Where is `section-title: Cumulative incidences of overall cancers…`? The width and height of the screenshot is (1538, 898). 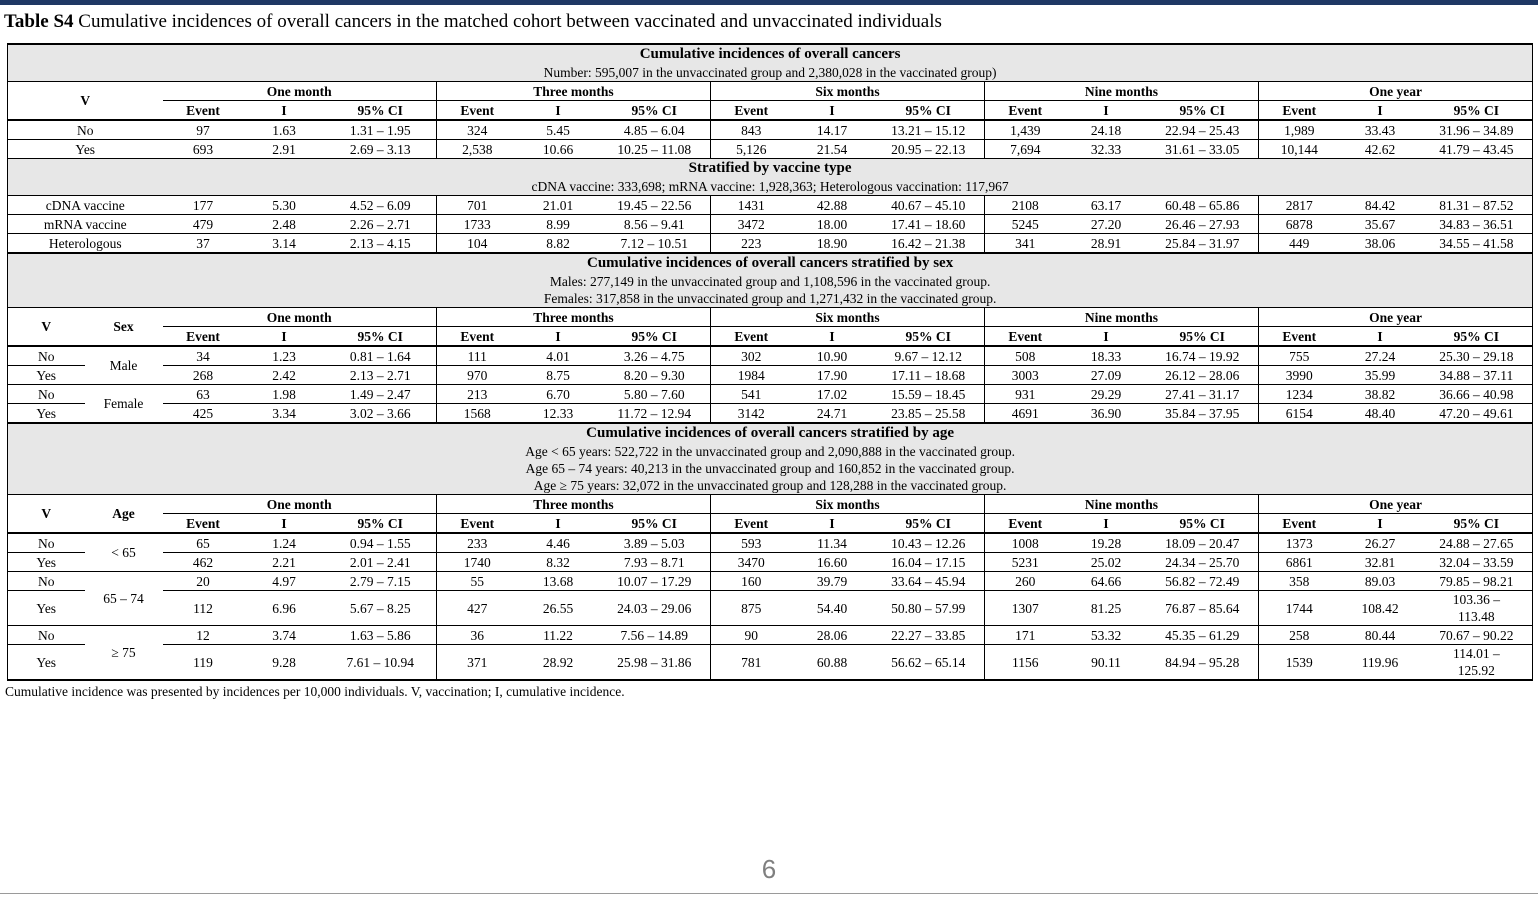 section-title: Cumulative incidences of overall cancers… is located at coordinates (770, 263).